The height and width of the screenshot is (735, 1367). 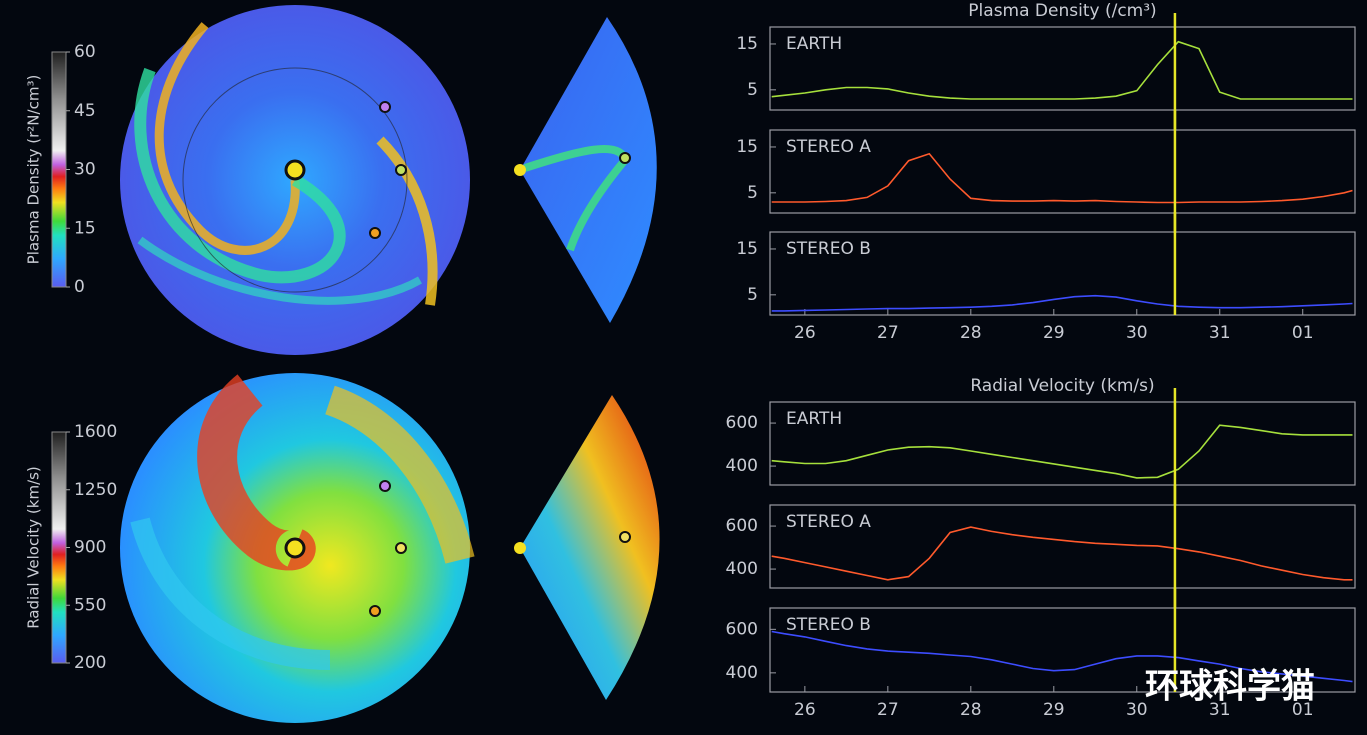 I want to click on colorbar-tick-label: 200, so click(x=90, y=663).